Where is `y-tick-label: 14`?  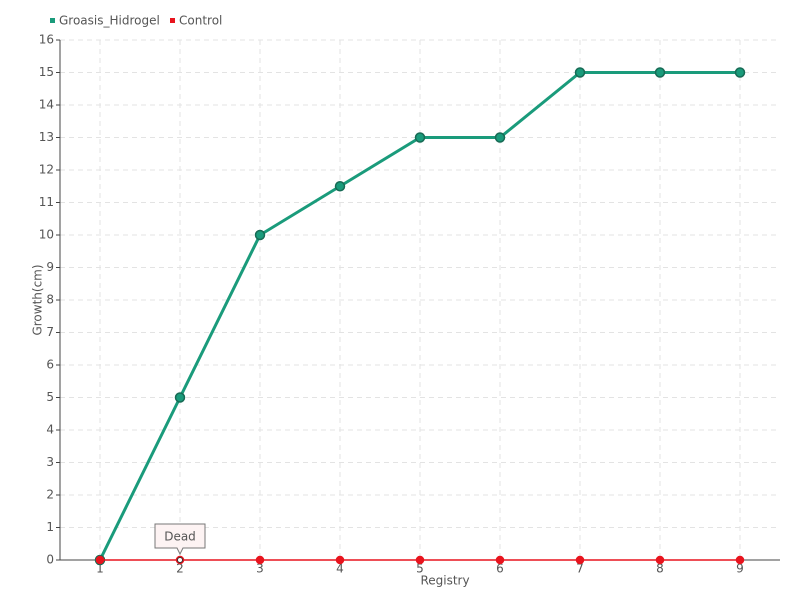 y-tick-label: 14 is located at coordinates (46, 105).